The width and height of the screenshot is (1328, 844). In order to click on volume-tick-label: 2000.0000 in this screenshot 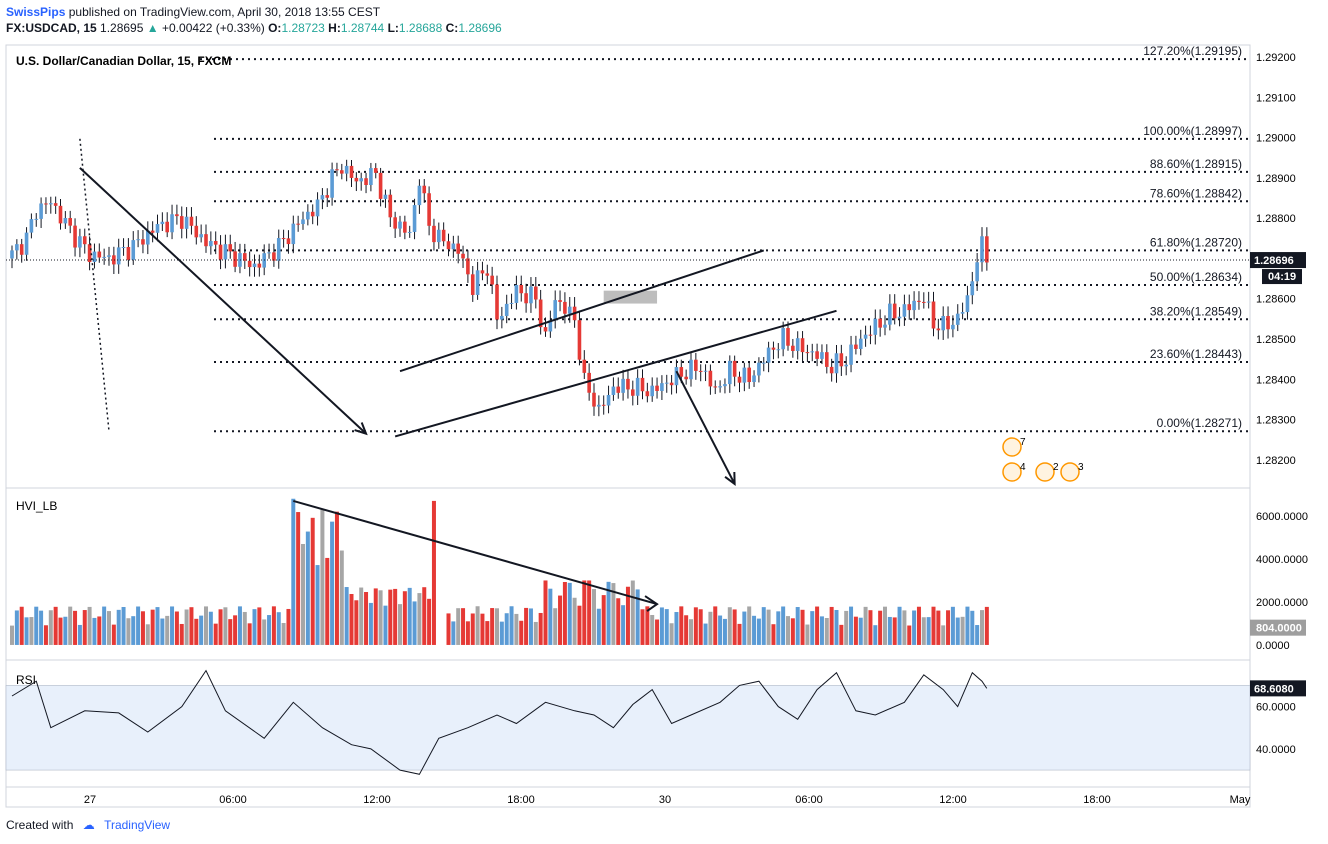, I will do `click(1282, 603)`.